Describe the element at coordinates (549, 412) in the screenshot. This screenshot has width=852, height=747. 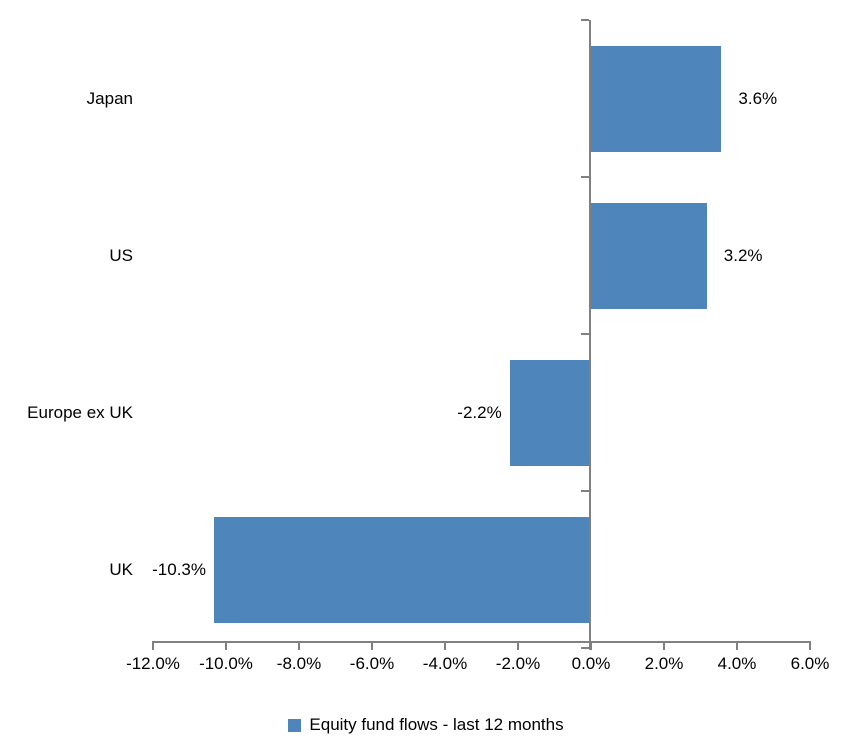
I see `bar-europe-ex-uk` at that location.